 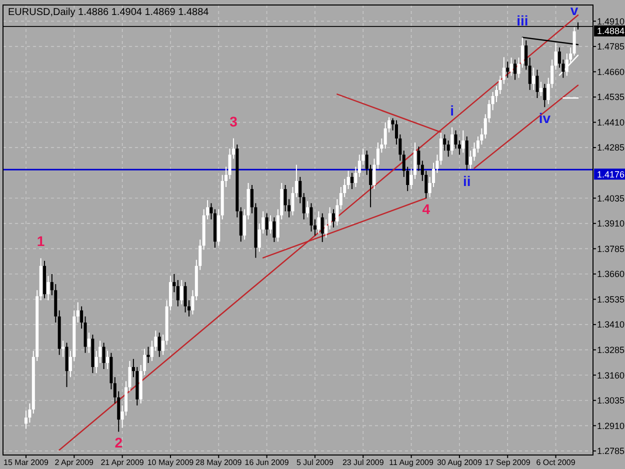 I want to click on x-tick-label: 21 Apr 2009, so click(x=122, y=462).